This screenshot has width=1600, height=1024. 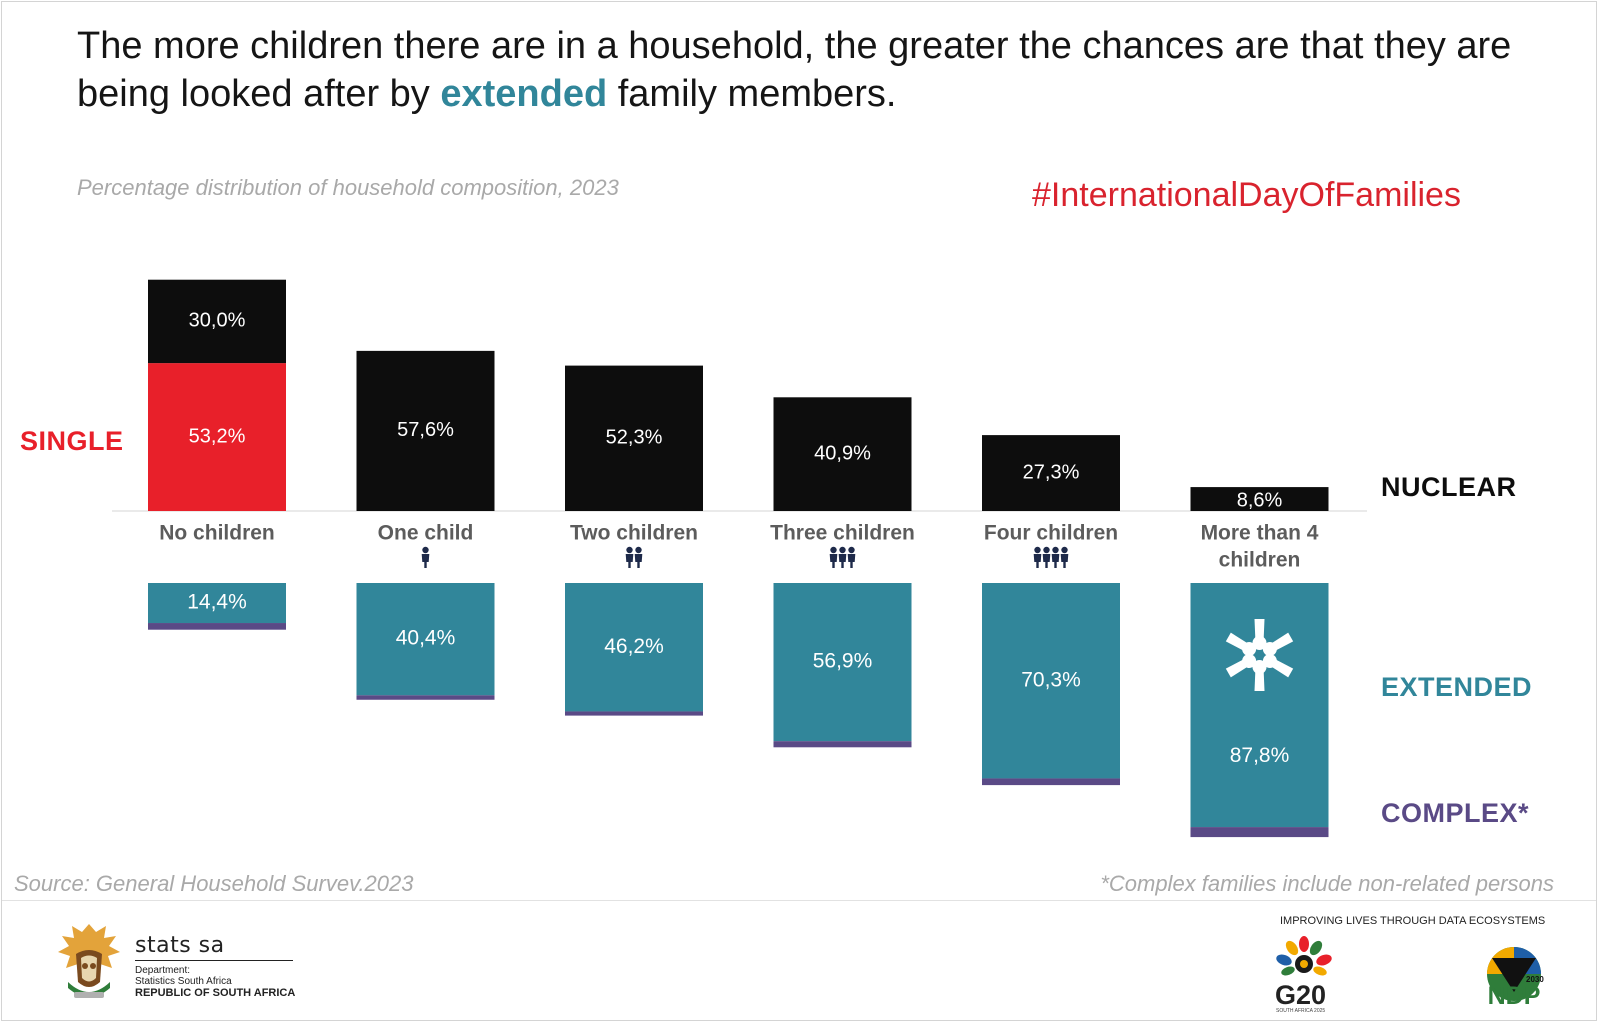 I want to click on bar-label-nuclear: 30,0%, so click(x=217, y=321).